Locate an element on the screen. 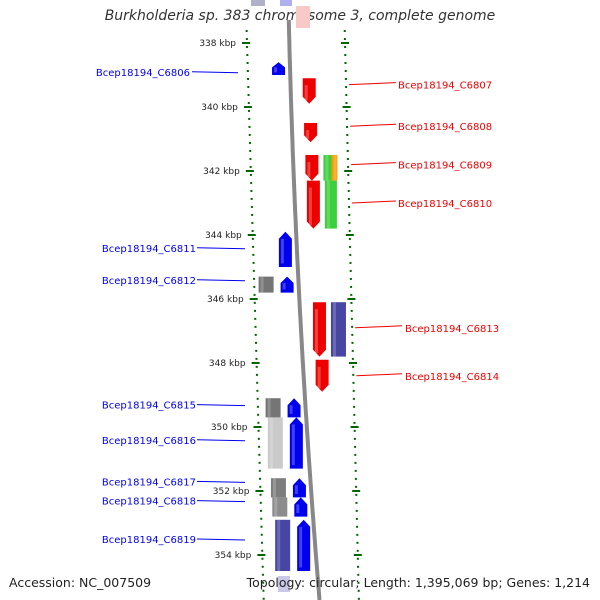 The image size is (600, 600). ruler-left is located at coordinates (255, 314).